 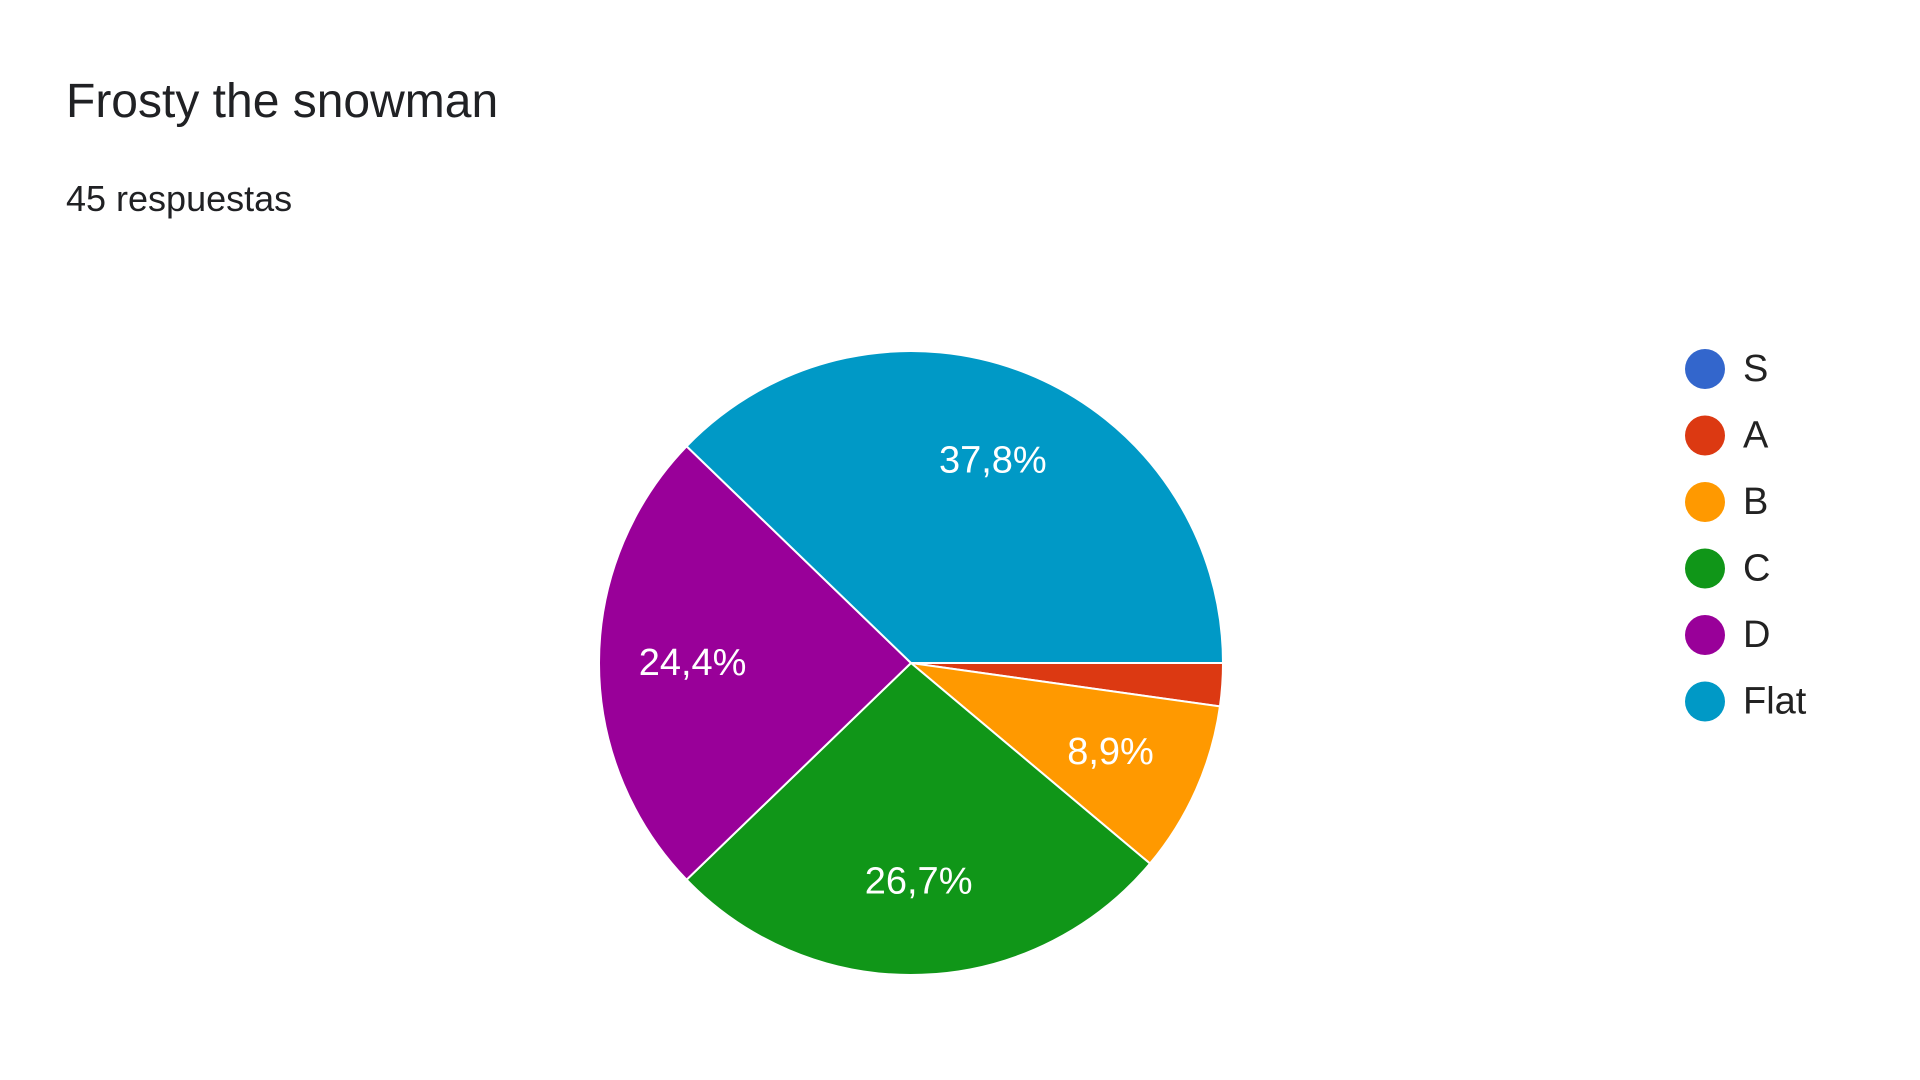 What do you see at coordinates (993, 461) in the screenshot?
I see `data-label-flat: 37,8%` at bounding box center [993, 461].